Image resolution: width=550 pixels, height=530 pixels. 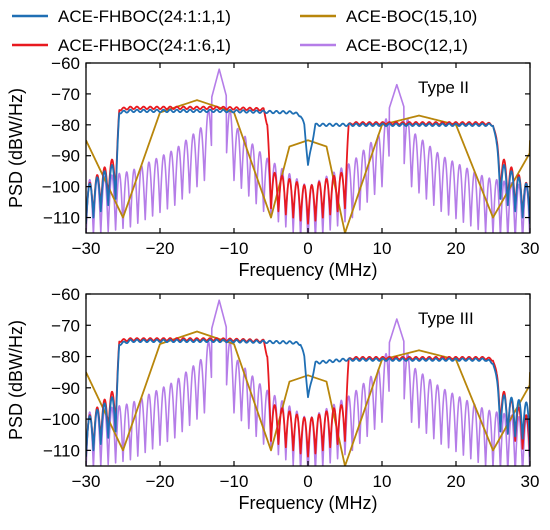 What do you see at coordinates (144, 16) in the screenshot?
I see `legend-label: ACE-FHBOC(24:1:1,1)` at bounding box center [144, 16].